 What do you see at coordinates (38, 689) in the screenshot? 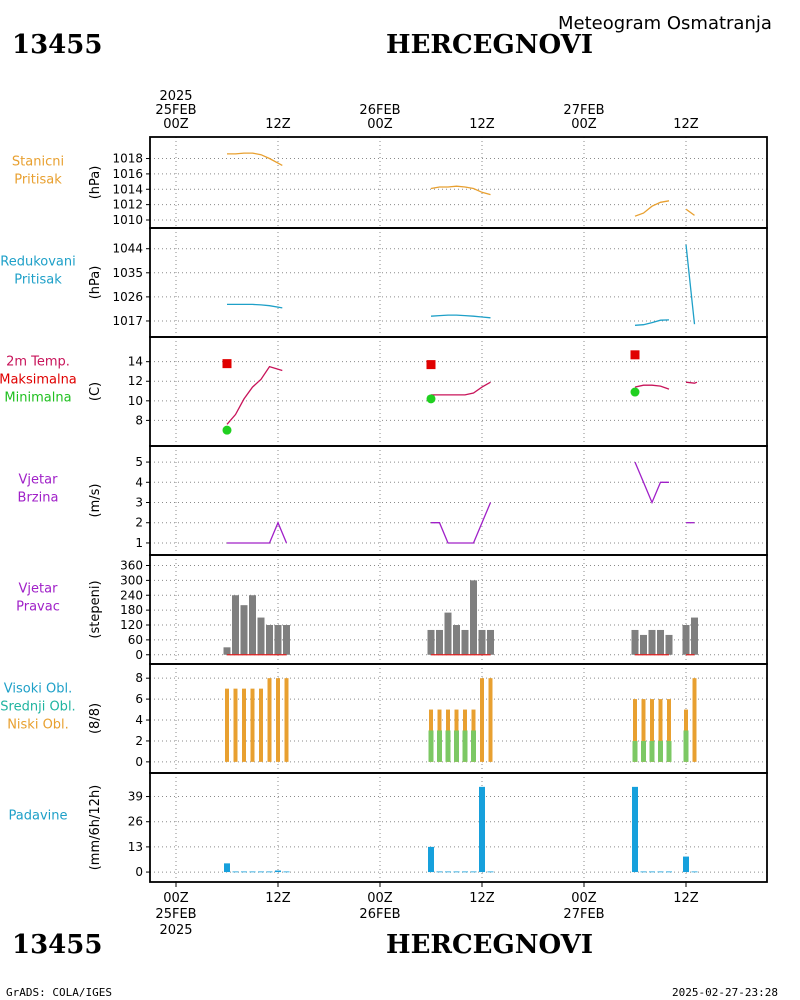
I see `legend-label: Visoki Obl.` at bounding box center [38, 689].